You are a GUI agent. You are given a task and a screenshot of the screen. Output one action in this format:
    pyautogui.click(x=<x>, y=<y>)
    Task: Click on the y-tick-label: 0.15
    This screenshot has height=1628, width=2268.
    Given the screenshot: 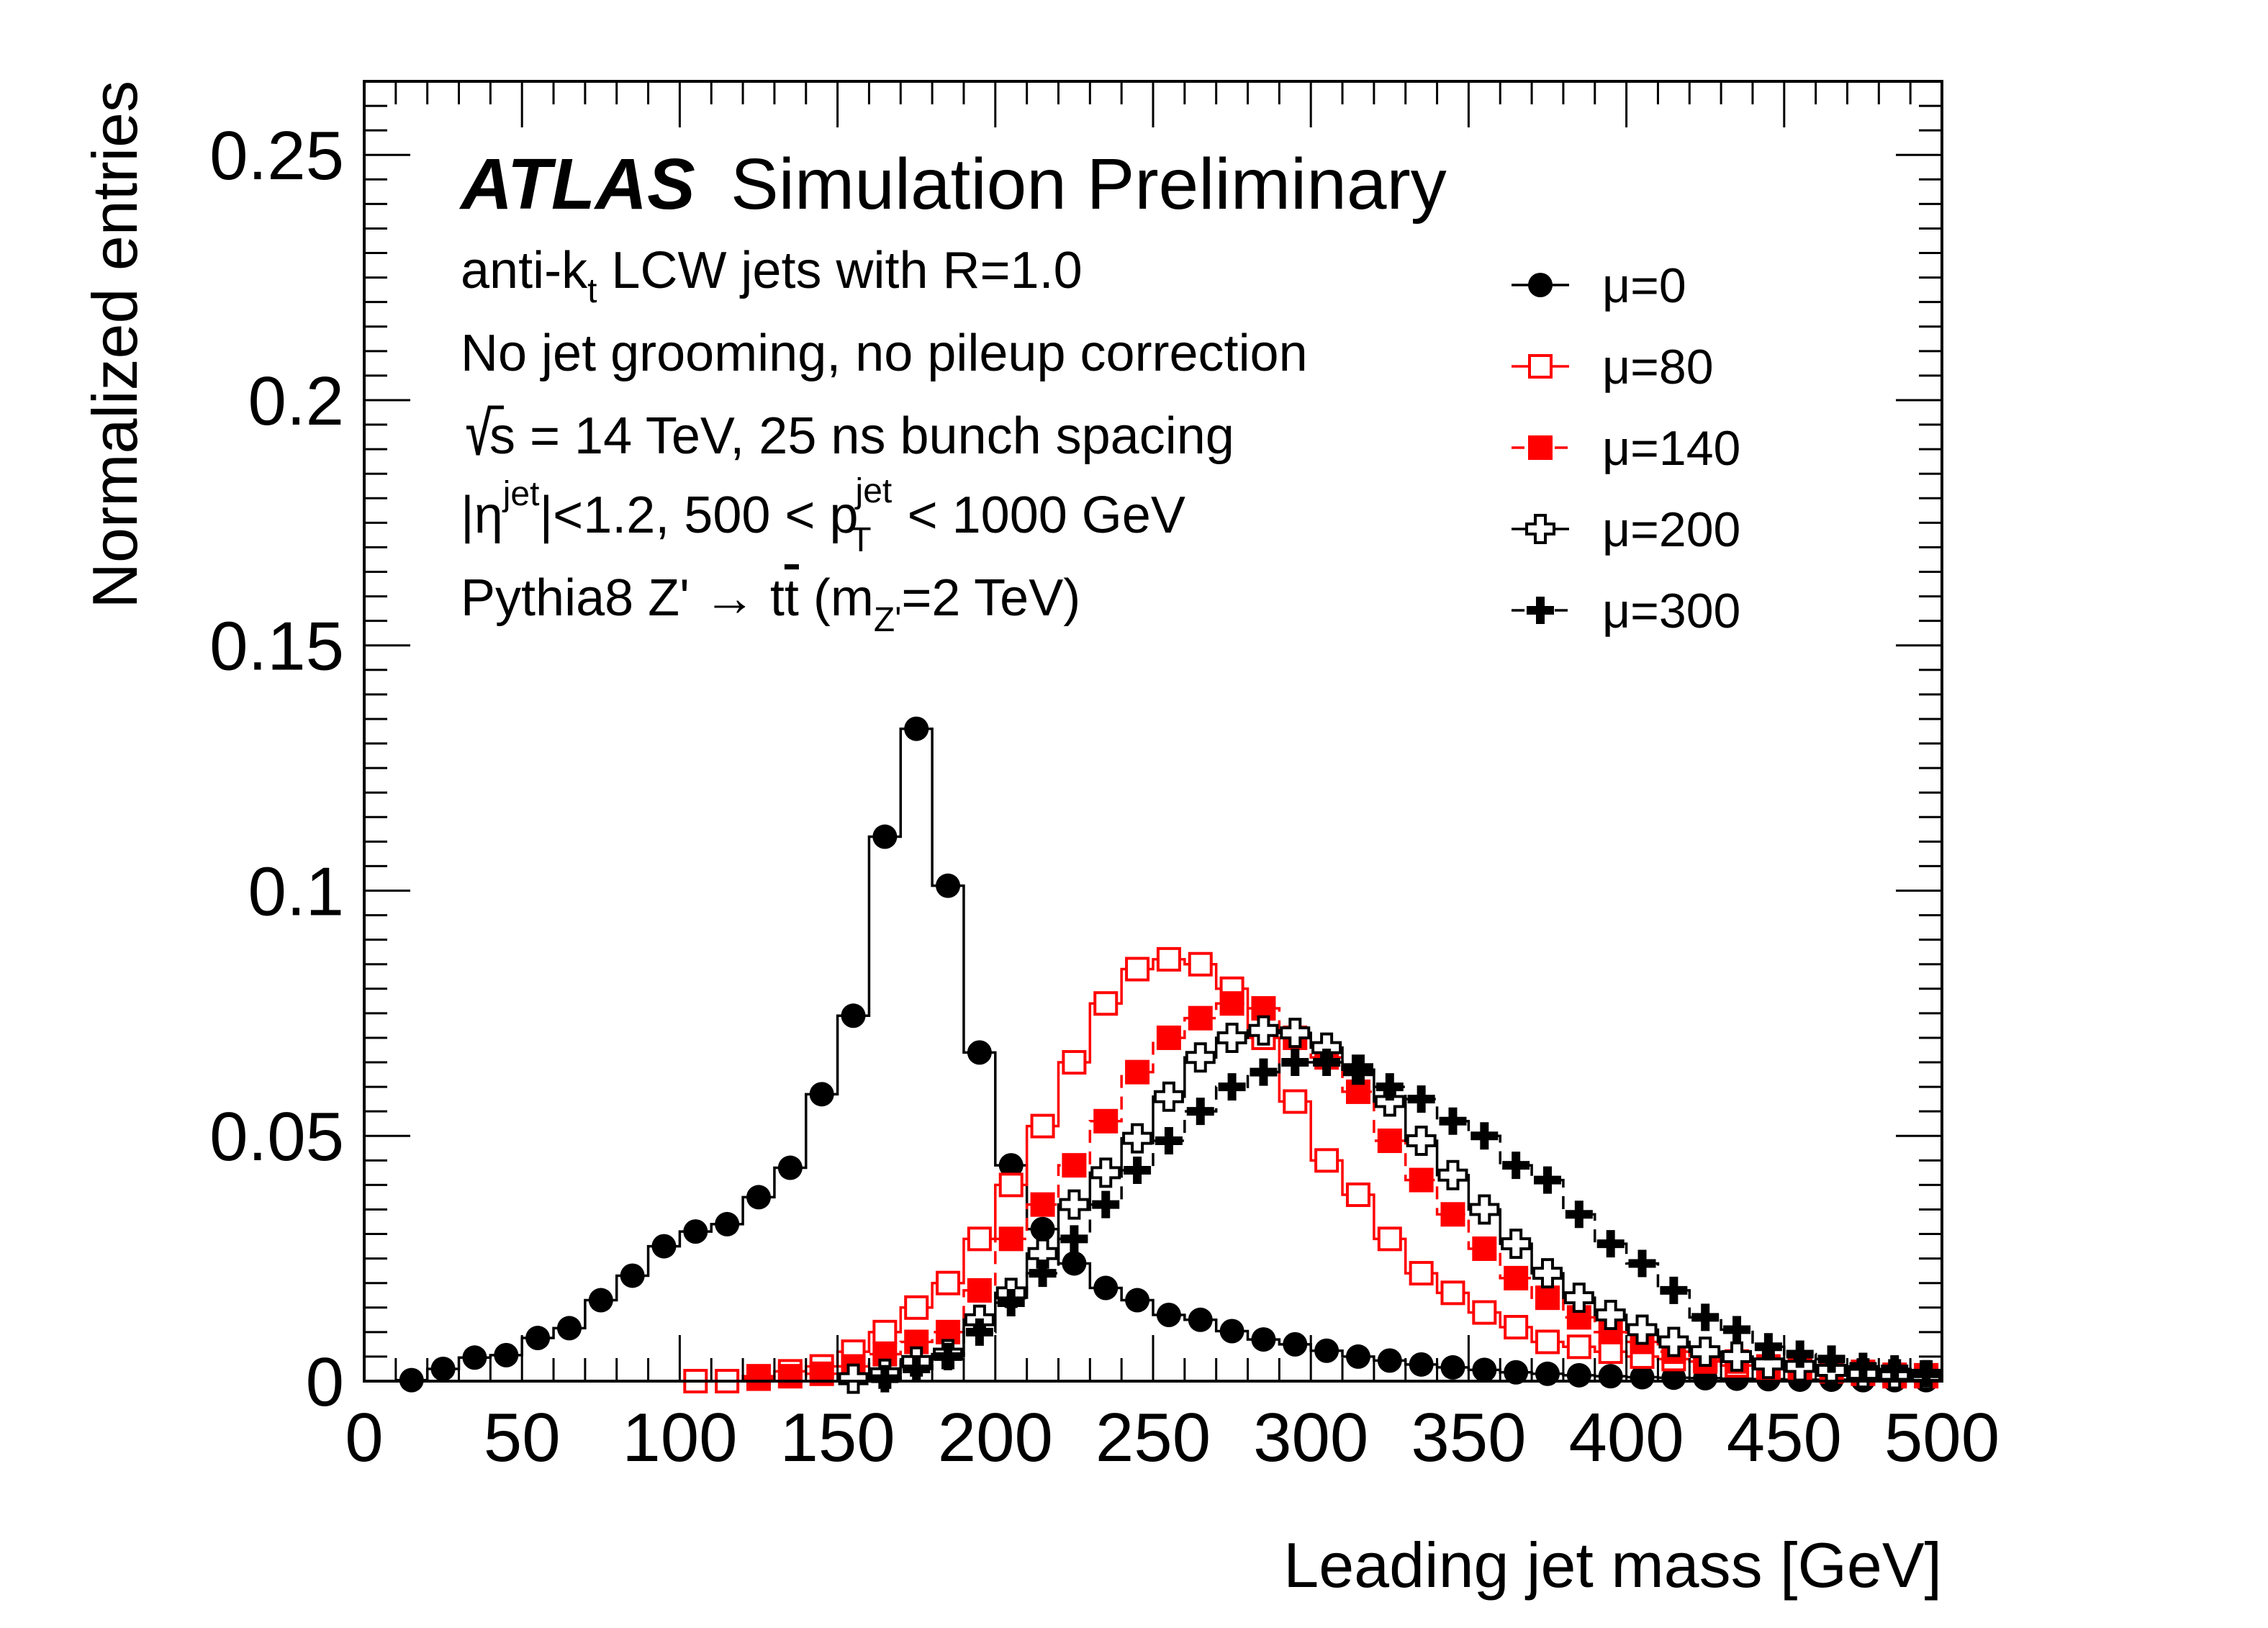 What is the action you would take?
    pyautogui.click(x=276, y=646)
    